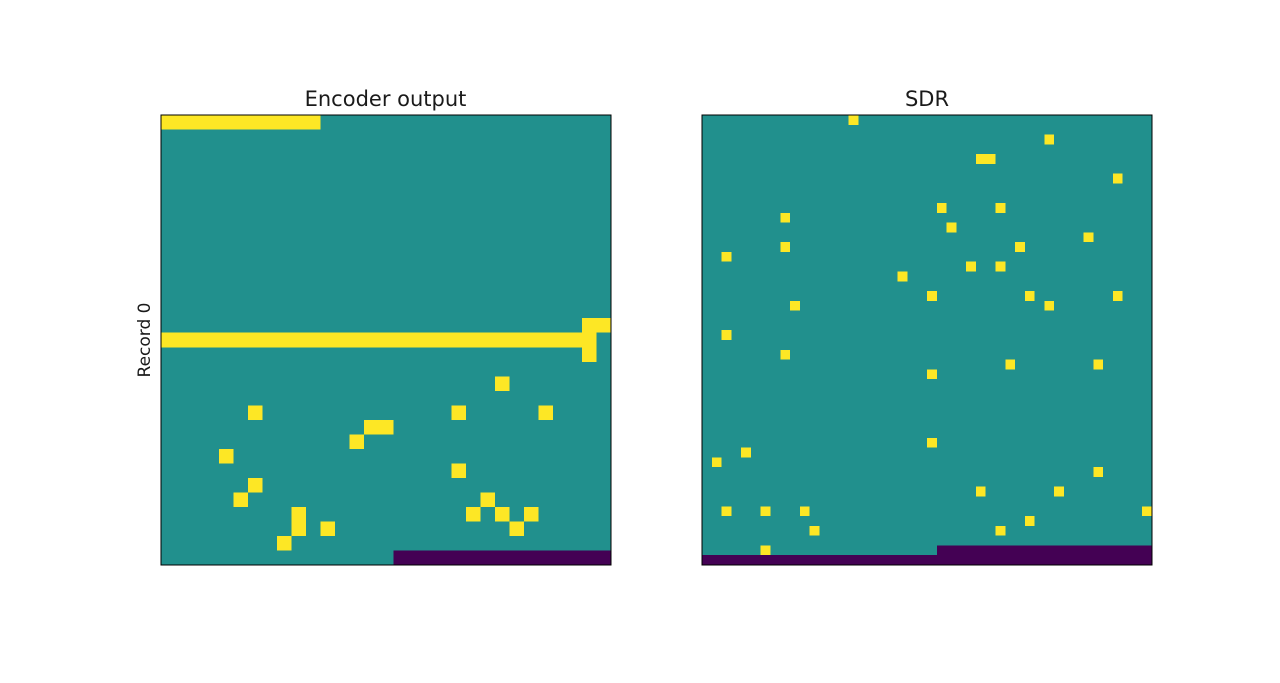 The height and width of the screenshot is (683, 1280). Describe the element at coordinates (386, 99) in the screenshot. I see `encoder-output-title: Encoder output` at that location.